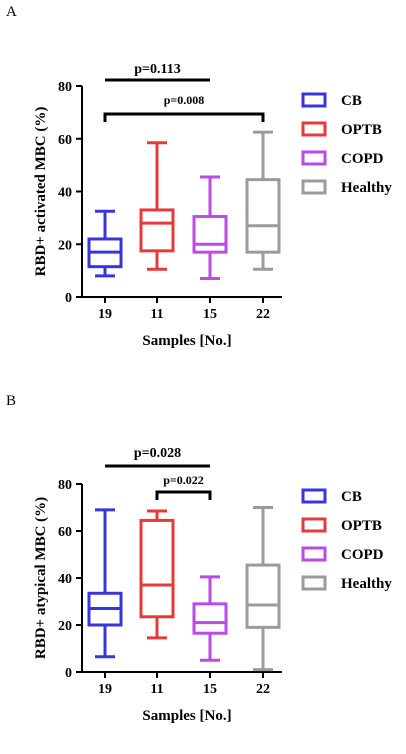 This screenshot has height=754, width=406. I want to click on panel-b-x-tick-label: 22, so click(263, 689).